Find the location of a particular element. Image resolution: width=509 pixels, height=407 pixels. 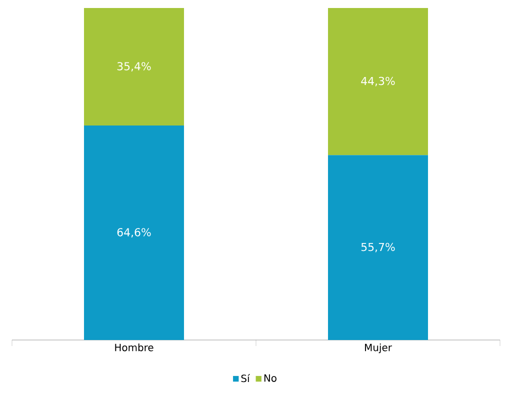

data-label: 44,3% is located at coordinates (378, 81).